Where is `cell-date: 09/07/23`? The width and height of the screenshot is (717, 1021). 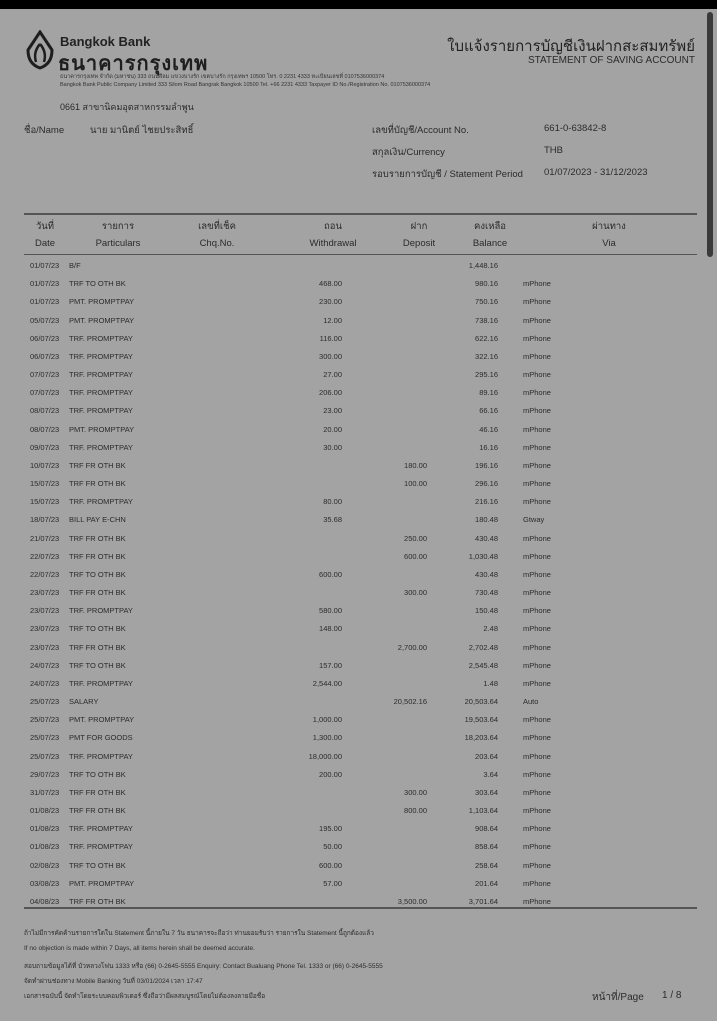 cell-date: 09/07/23 is located at coordinates (45, 447).